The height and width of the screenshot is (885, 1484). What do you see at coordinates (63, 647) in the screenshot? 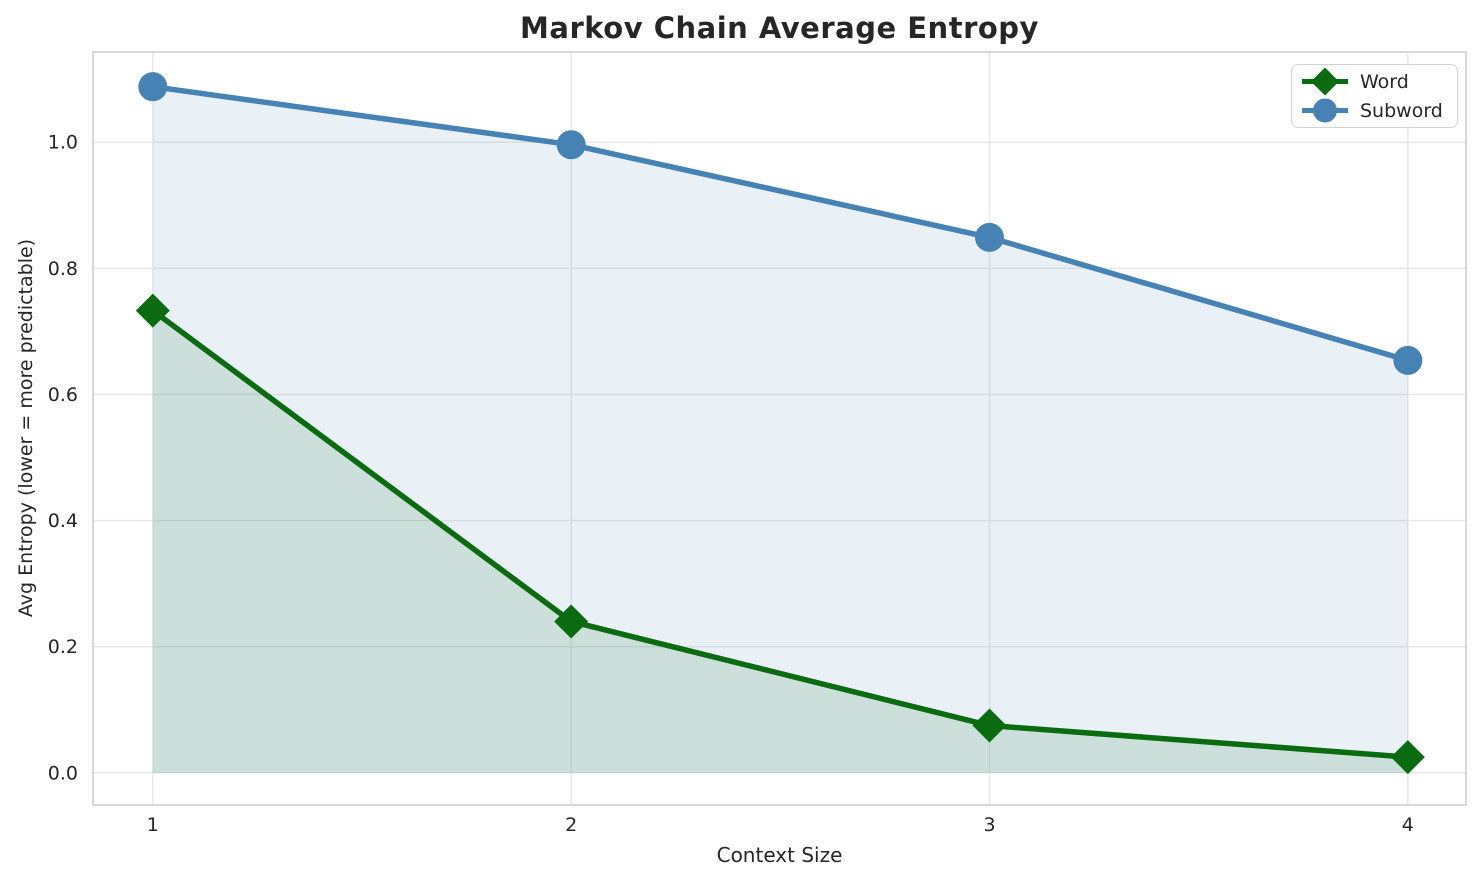
I see `y-tick-label: 0.2` at bounding box center [63, 647].